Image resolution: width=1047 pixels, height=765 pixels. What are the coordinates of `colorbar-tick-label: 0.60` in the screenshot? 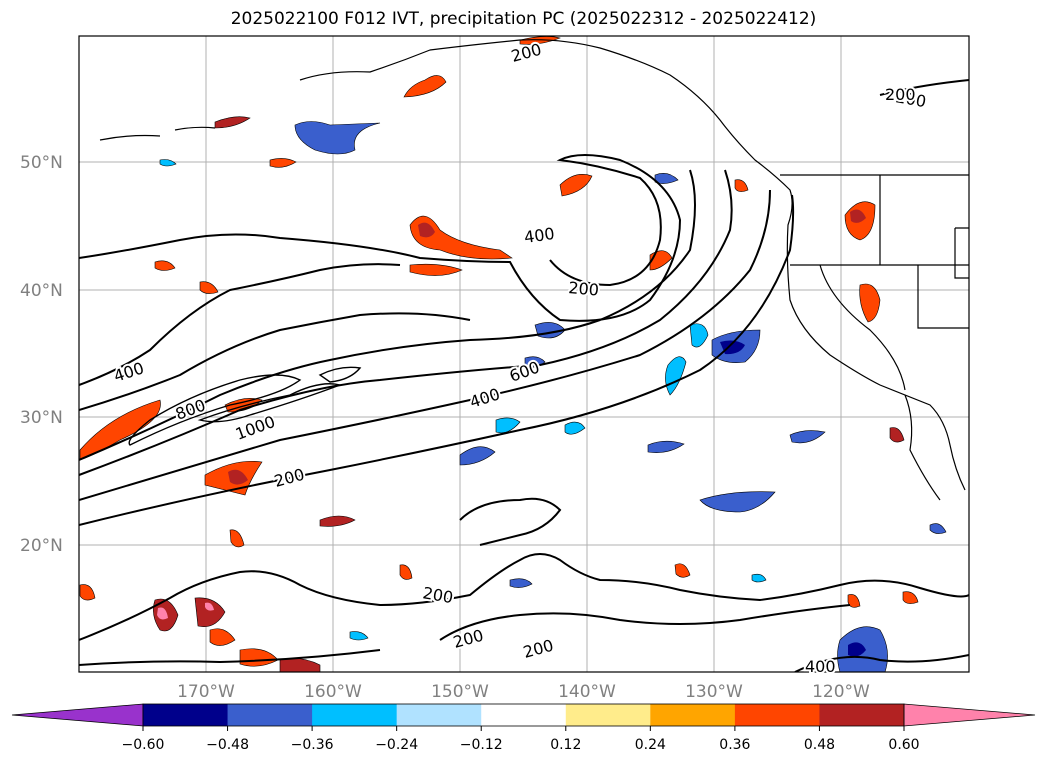 It's located at (903, 745).